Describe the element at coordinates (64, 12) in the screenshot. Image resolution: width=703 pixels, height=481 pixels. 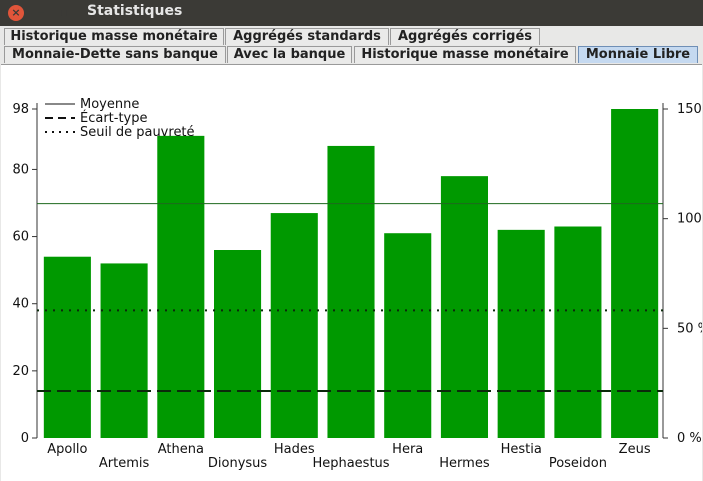
I see `maximize-icon: ▫` at that location.